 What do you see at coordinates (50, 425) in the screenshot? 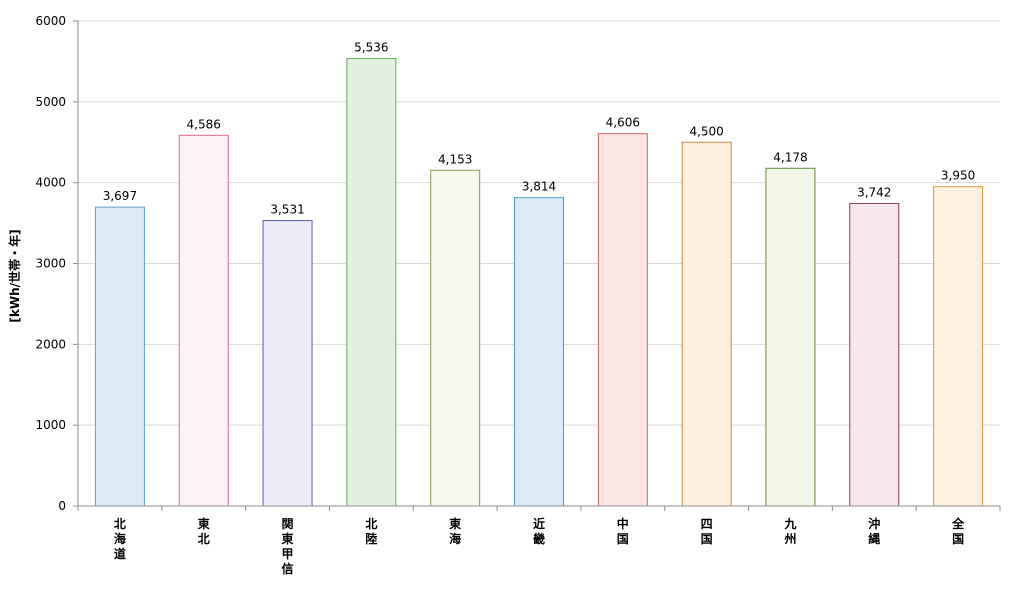
I see `y-tick-label: 1000` at bounding box center [50, 425].